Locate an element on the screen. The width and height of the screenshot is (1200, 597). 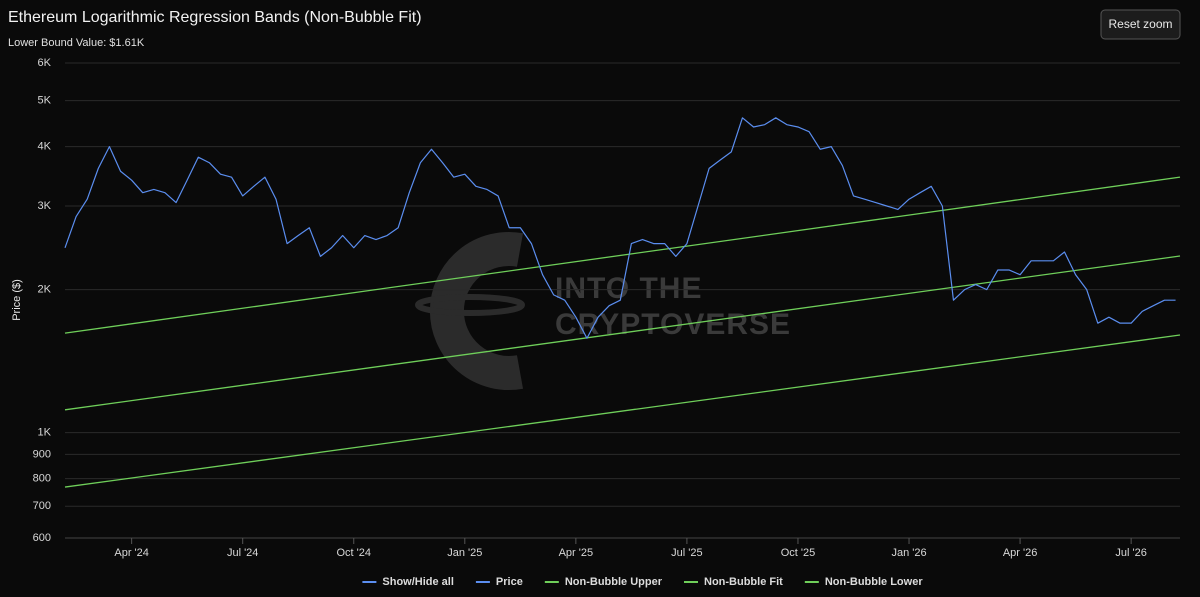
y-tick-label: 1K is located at coordinates (45, 433).